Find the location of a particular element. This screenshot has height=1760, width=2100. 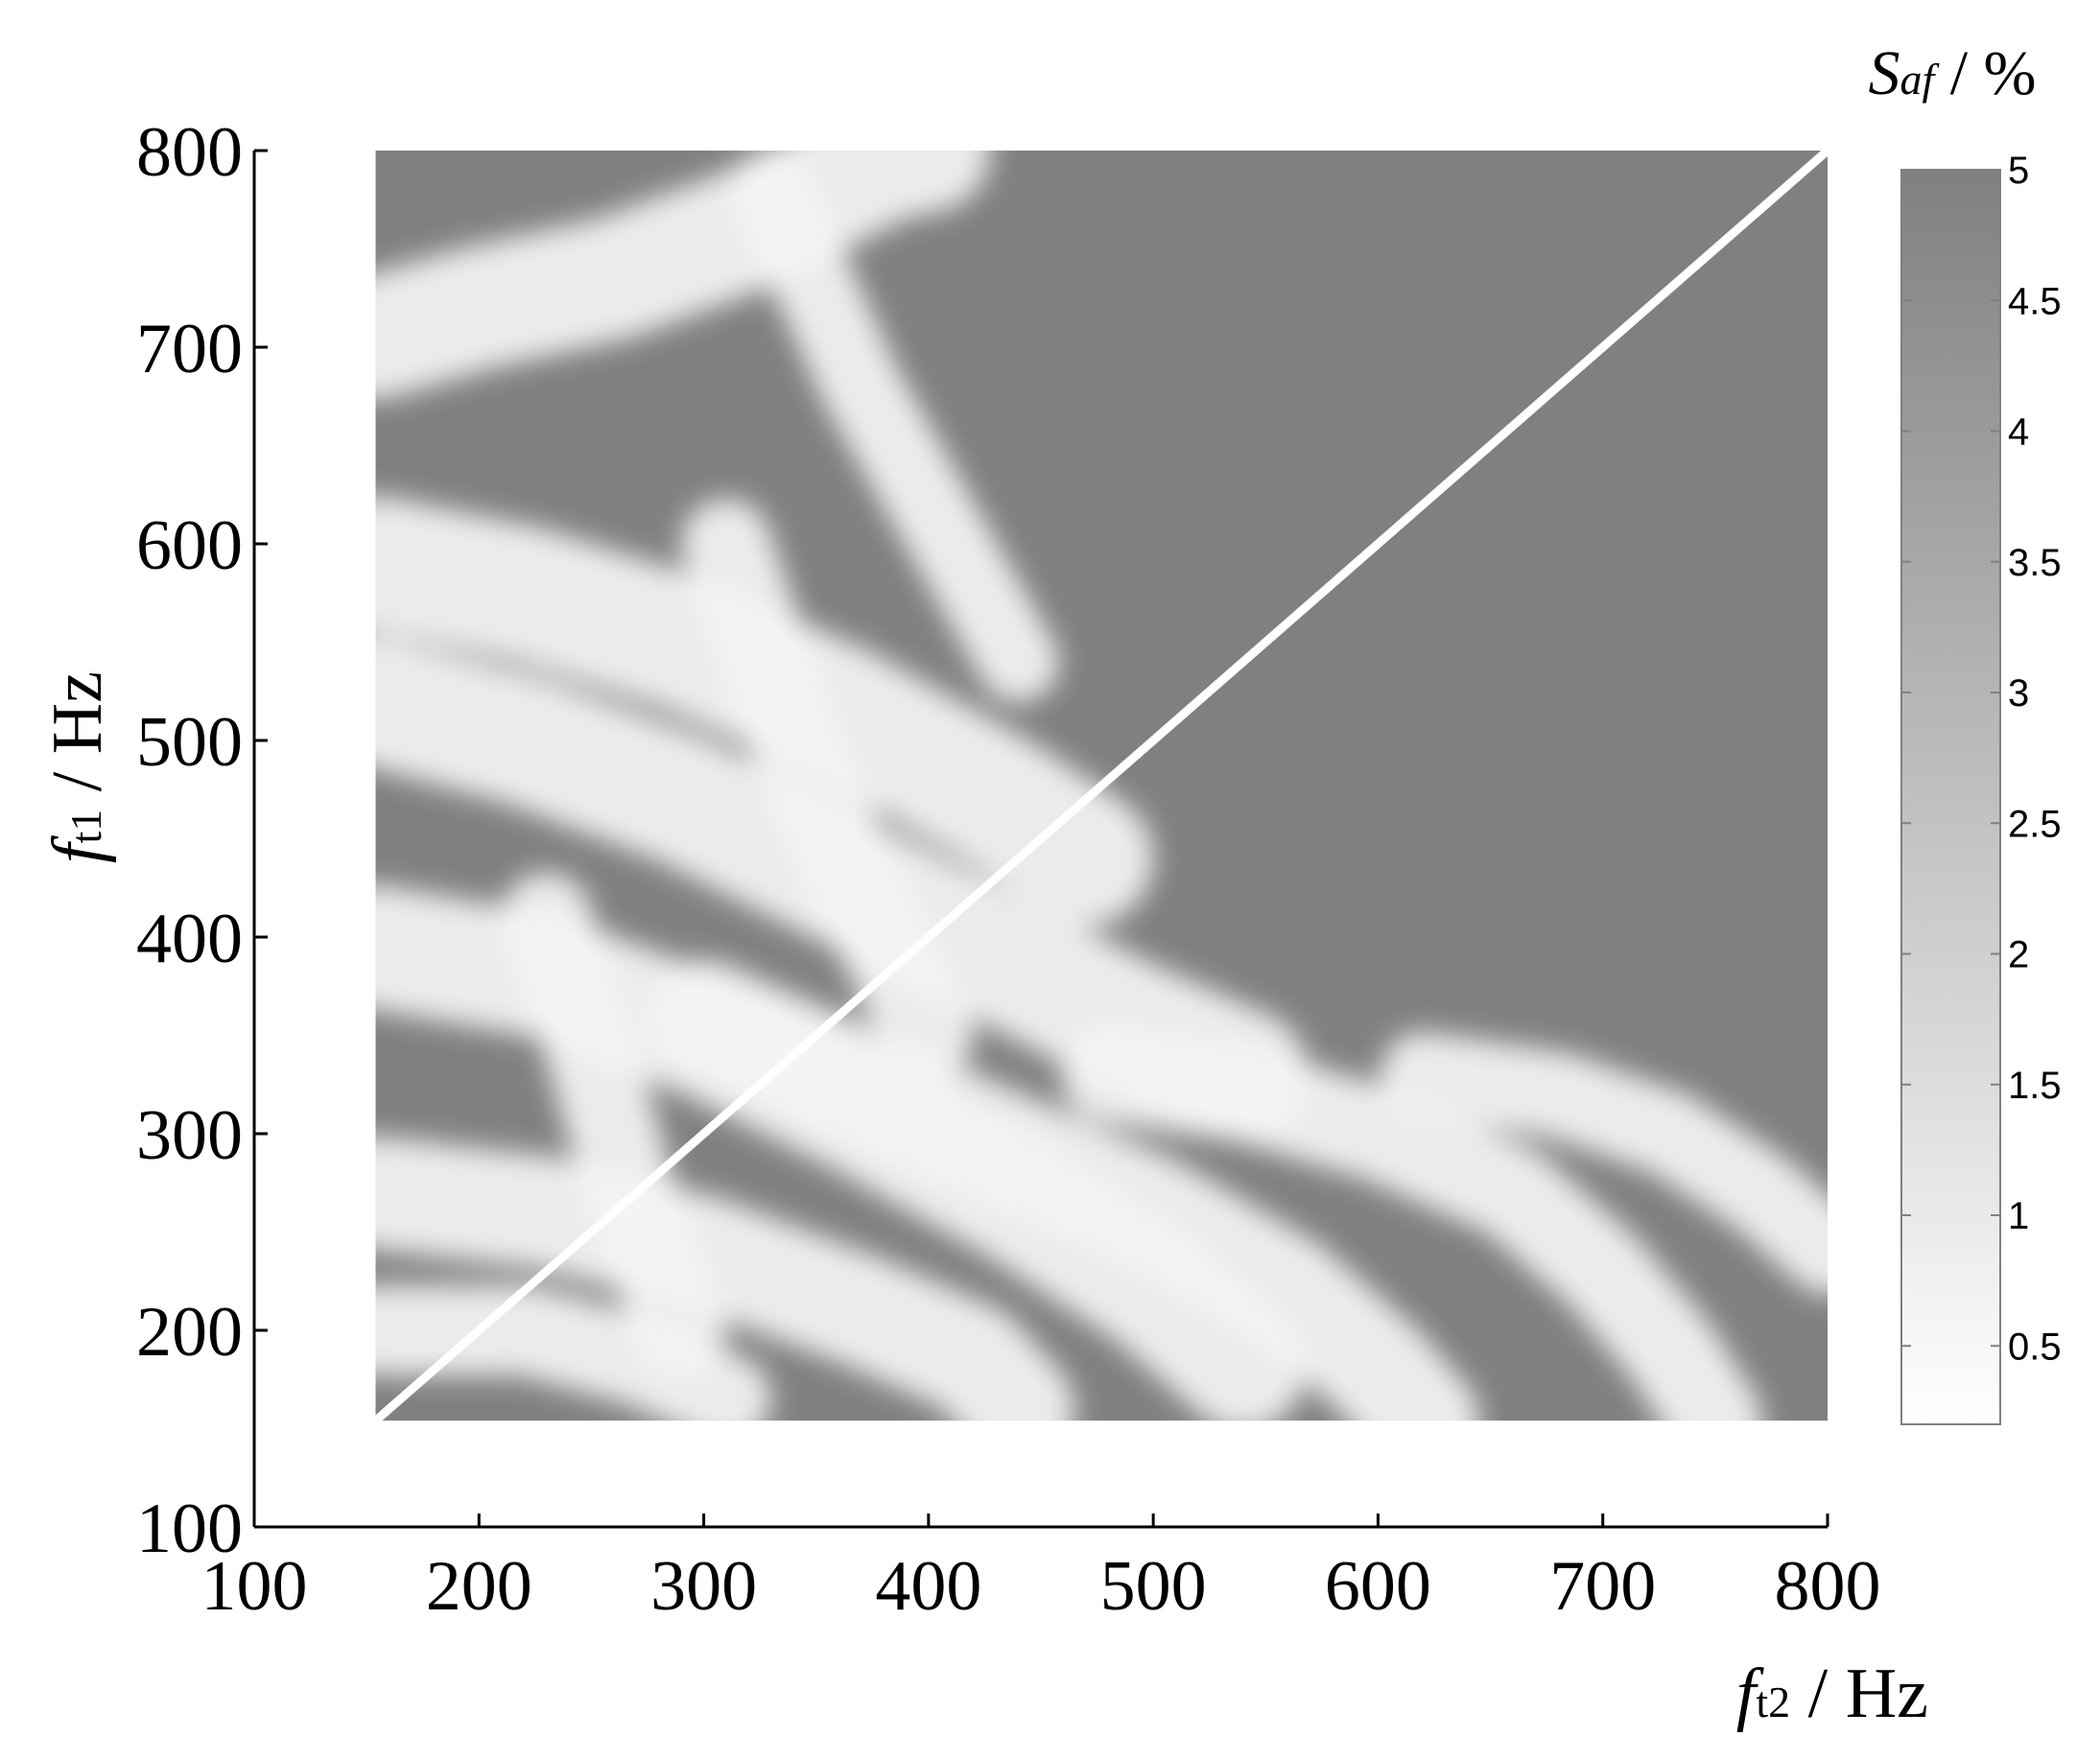

colorbar-tick-label: 5 is located at coordinates (2018, 171).